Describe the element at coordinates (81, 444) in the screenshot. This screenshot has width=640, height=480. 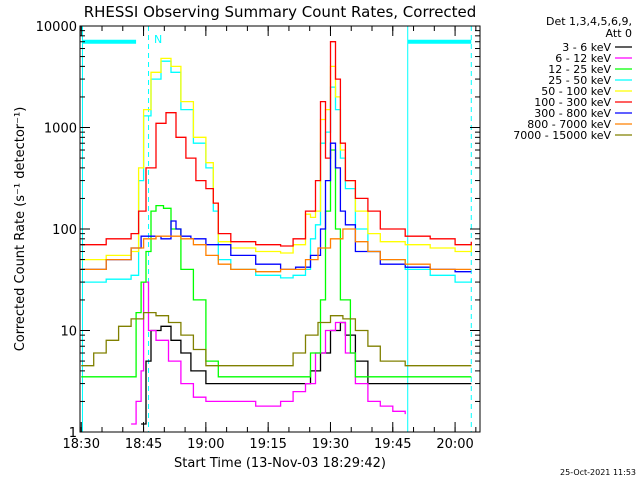
I see `x-tick-label-18-30: 18:30` at that location.